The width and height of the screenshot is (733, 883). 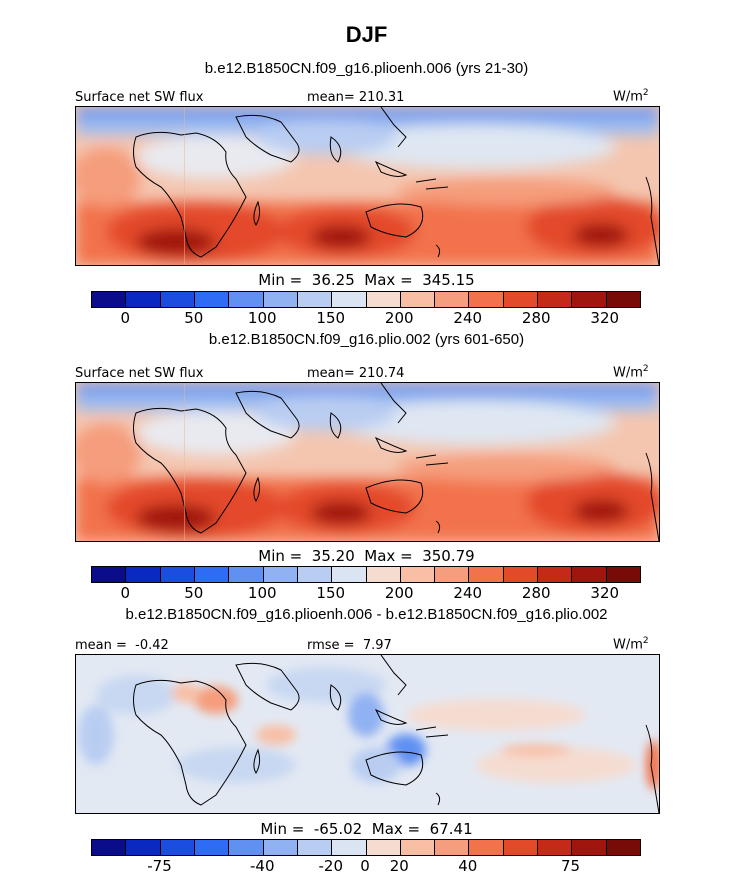 I want to click on colorbar-tick-label: 40, so click(x=468, y=866).